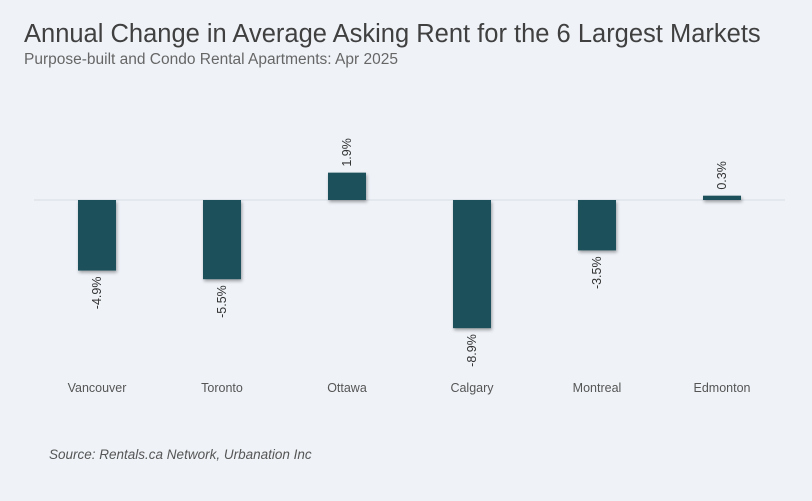 The image size is (812, 501). Describe the element at coordinates (472, 264) in the screenshot. I see `bar-calgary` at that location.